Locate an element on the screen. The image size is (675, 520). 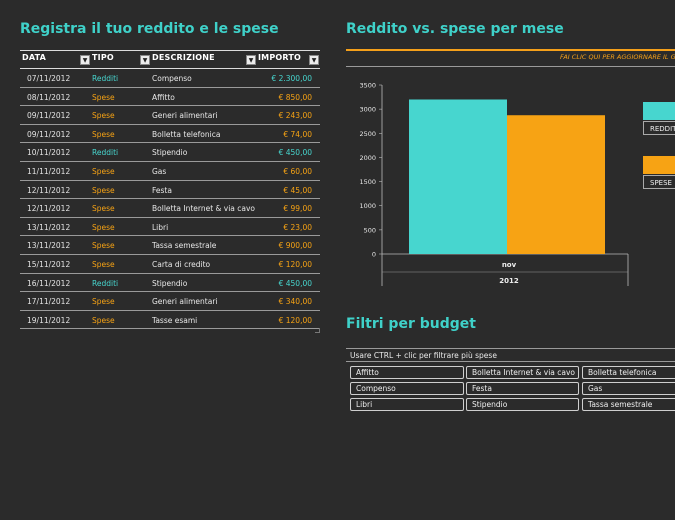
legend-swatch-expense is located at coordinates (659, 165).